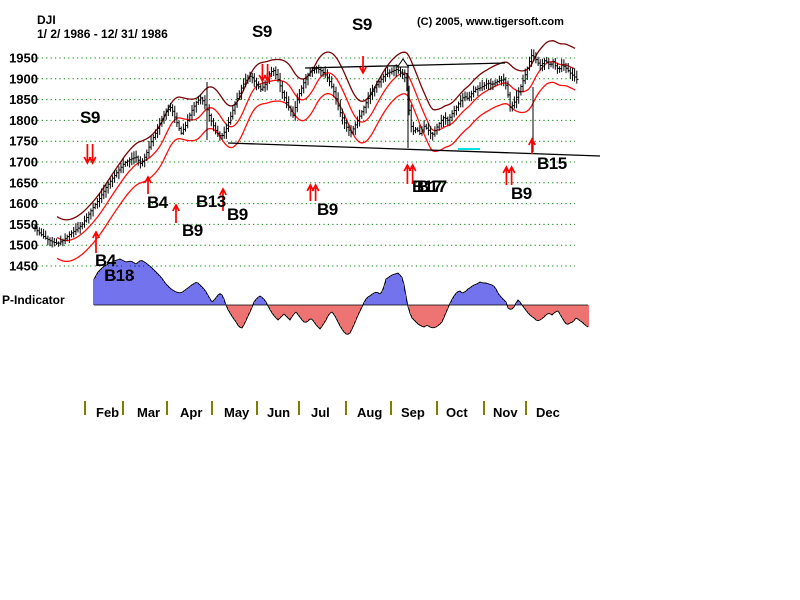  What do you see at coordinates (23, 141) in the screenshot?
I see `y-axis-label: 1750` at bounding box center [23, 141].